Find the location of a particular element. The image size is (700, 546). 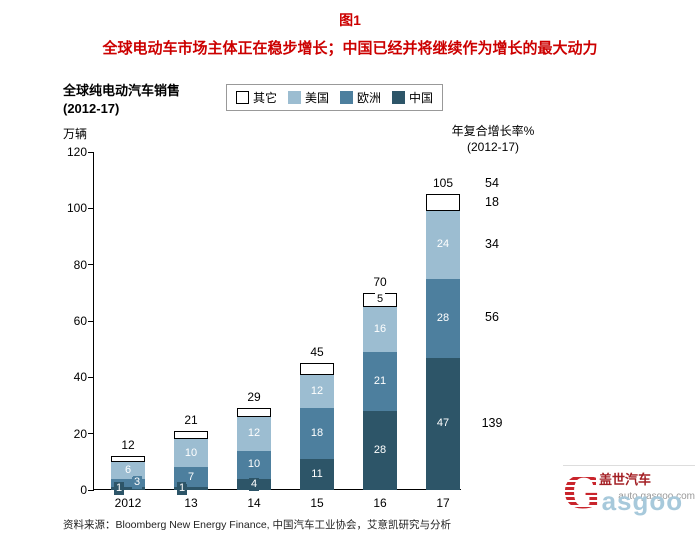

bar-total-label: 70 is located at coordinates (380, 281).